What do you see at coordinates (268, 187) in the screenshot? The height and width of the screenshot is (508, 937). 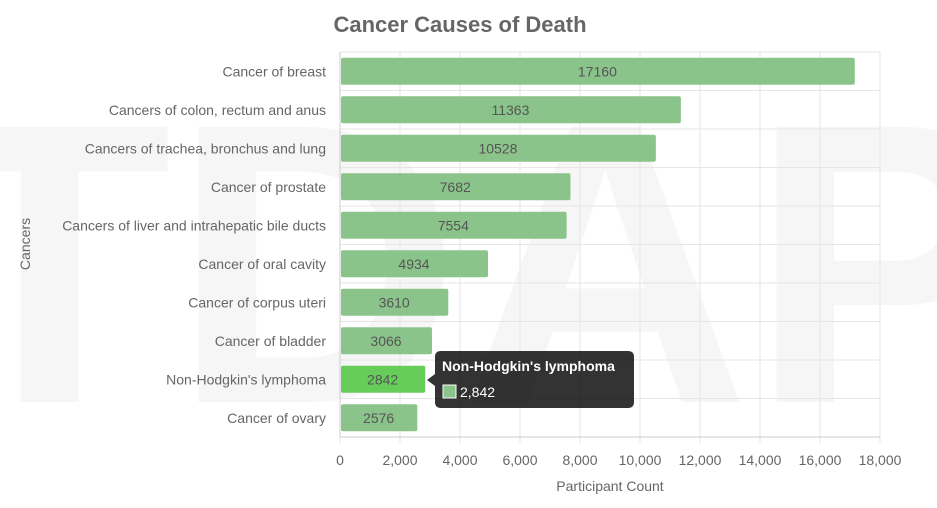 I see `category-label: Cancer of prostate` at bounding box center [268, 187].